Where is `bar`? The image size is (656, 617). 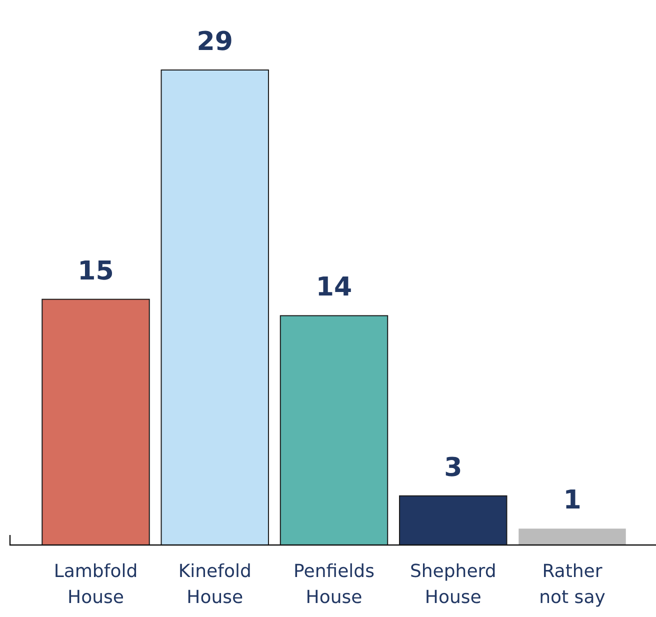
bar is located at coordinates (572, 536).